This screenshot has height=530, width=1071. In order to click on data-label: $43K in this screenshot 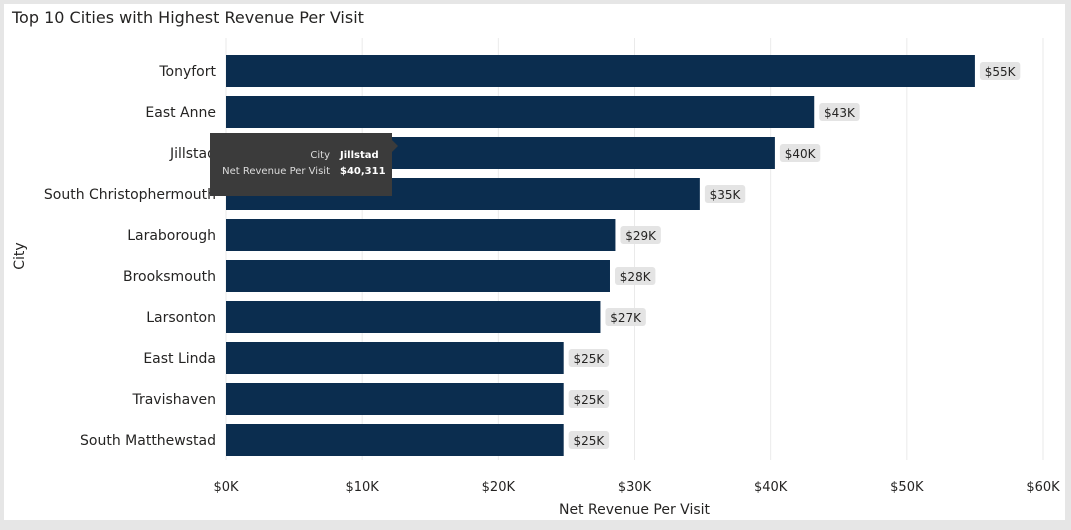, I will do `click(840, 113)`.